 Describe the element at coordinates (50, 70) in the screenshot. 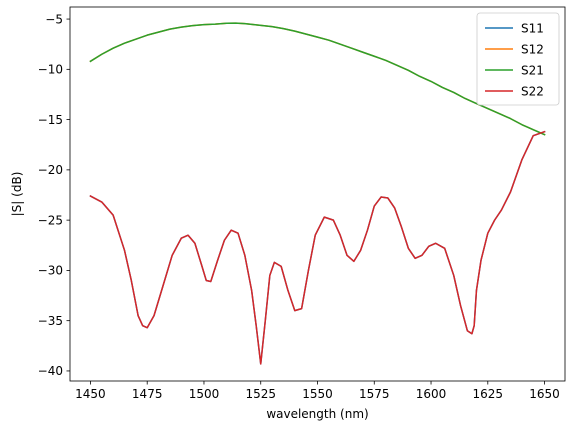

I see `y-tick-label: −10` at that location.